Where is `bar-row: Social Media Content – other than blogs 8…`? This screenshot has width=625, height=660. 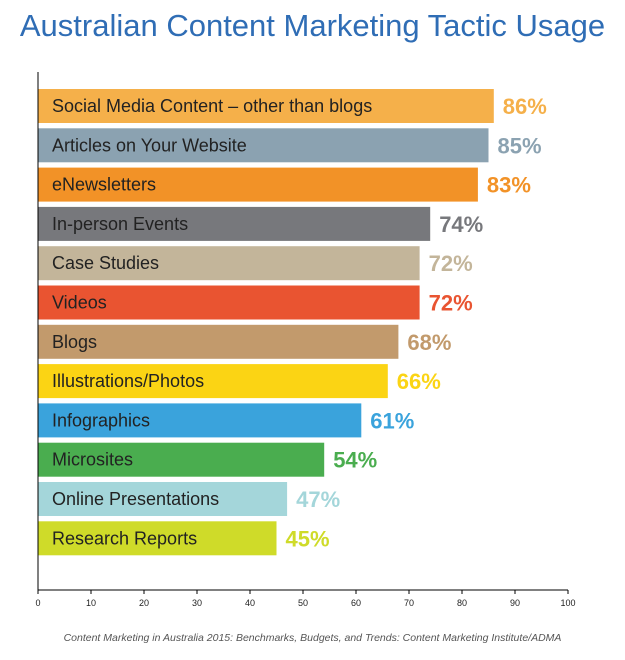 bar-row: Social Media Content – other than blogs 8… is located at coordinates (292, 106).